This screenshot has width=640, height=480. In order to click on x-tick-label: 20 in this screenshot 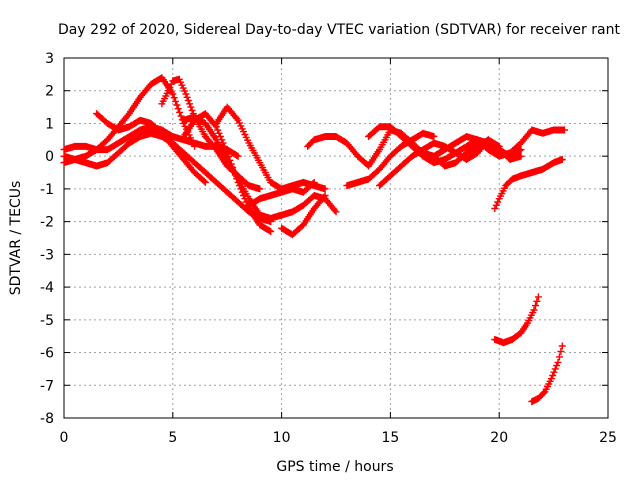, I will do `click(499, 438)`.